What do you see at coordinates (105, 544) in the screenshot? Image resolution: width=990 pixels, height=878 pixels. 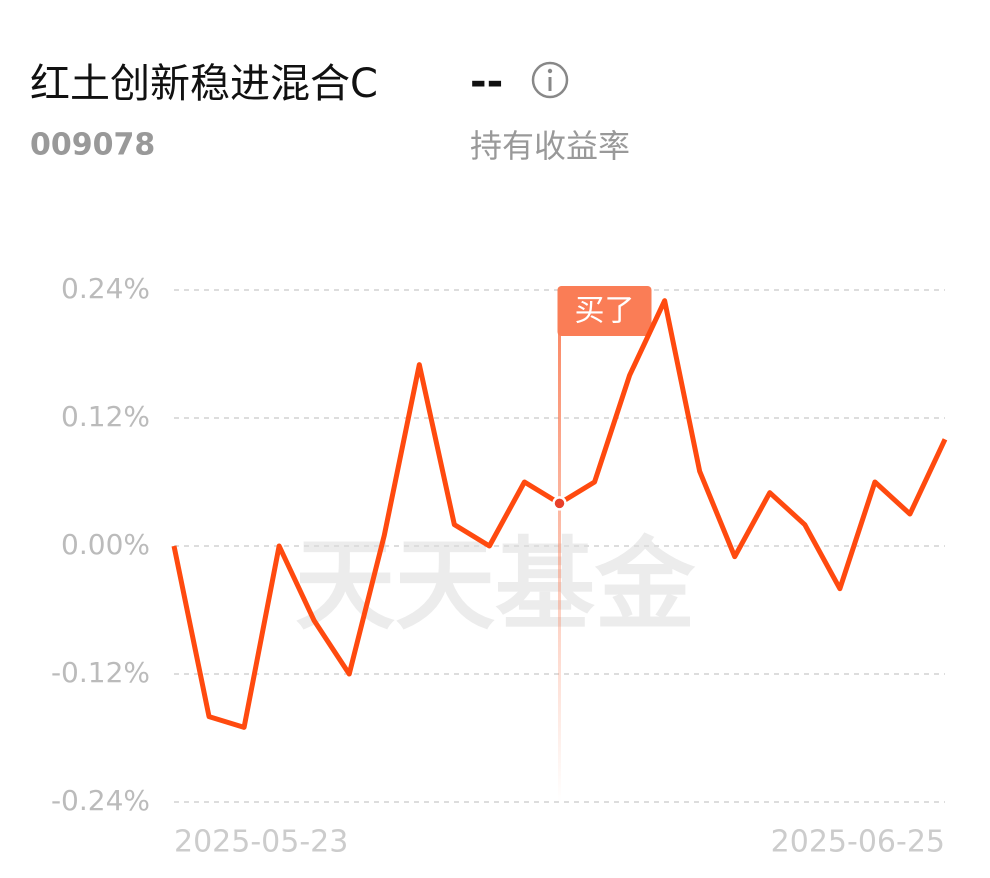 I see `y-tick-label: 0.00%` at bounding box center [105, 544].